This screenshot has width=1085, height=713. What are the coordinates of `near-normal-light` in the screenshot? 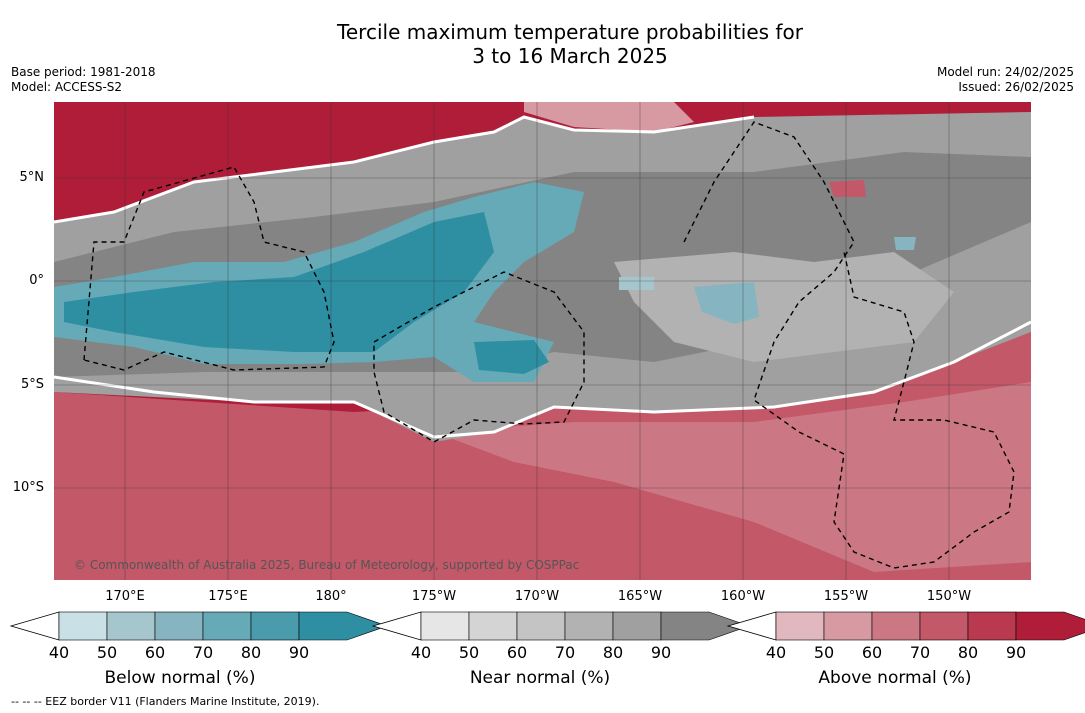 It's located at (784, 307).